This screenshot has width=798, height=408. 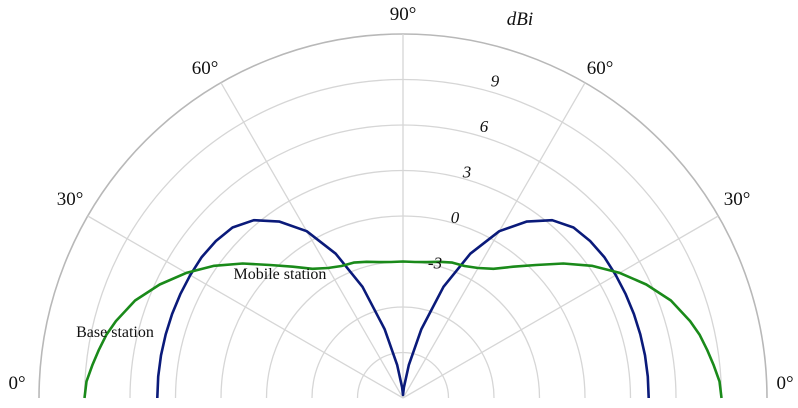 I want to click on radial-tick-label: -3, so click(x=435, y=263).